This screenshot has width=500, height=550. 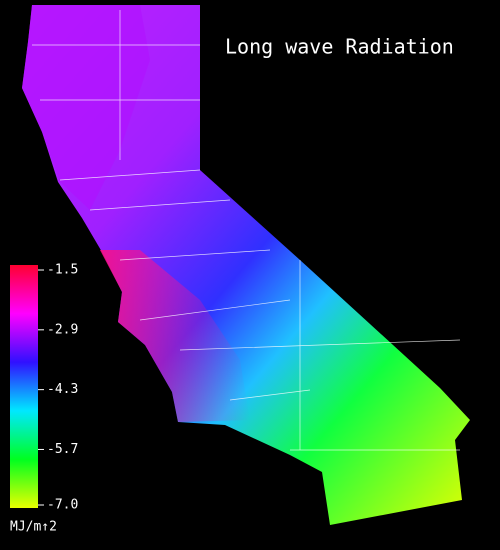 I want to click on coastal-region, so click(x=175, y=336).